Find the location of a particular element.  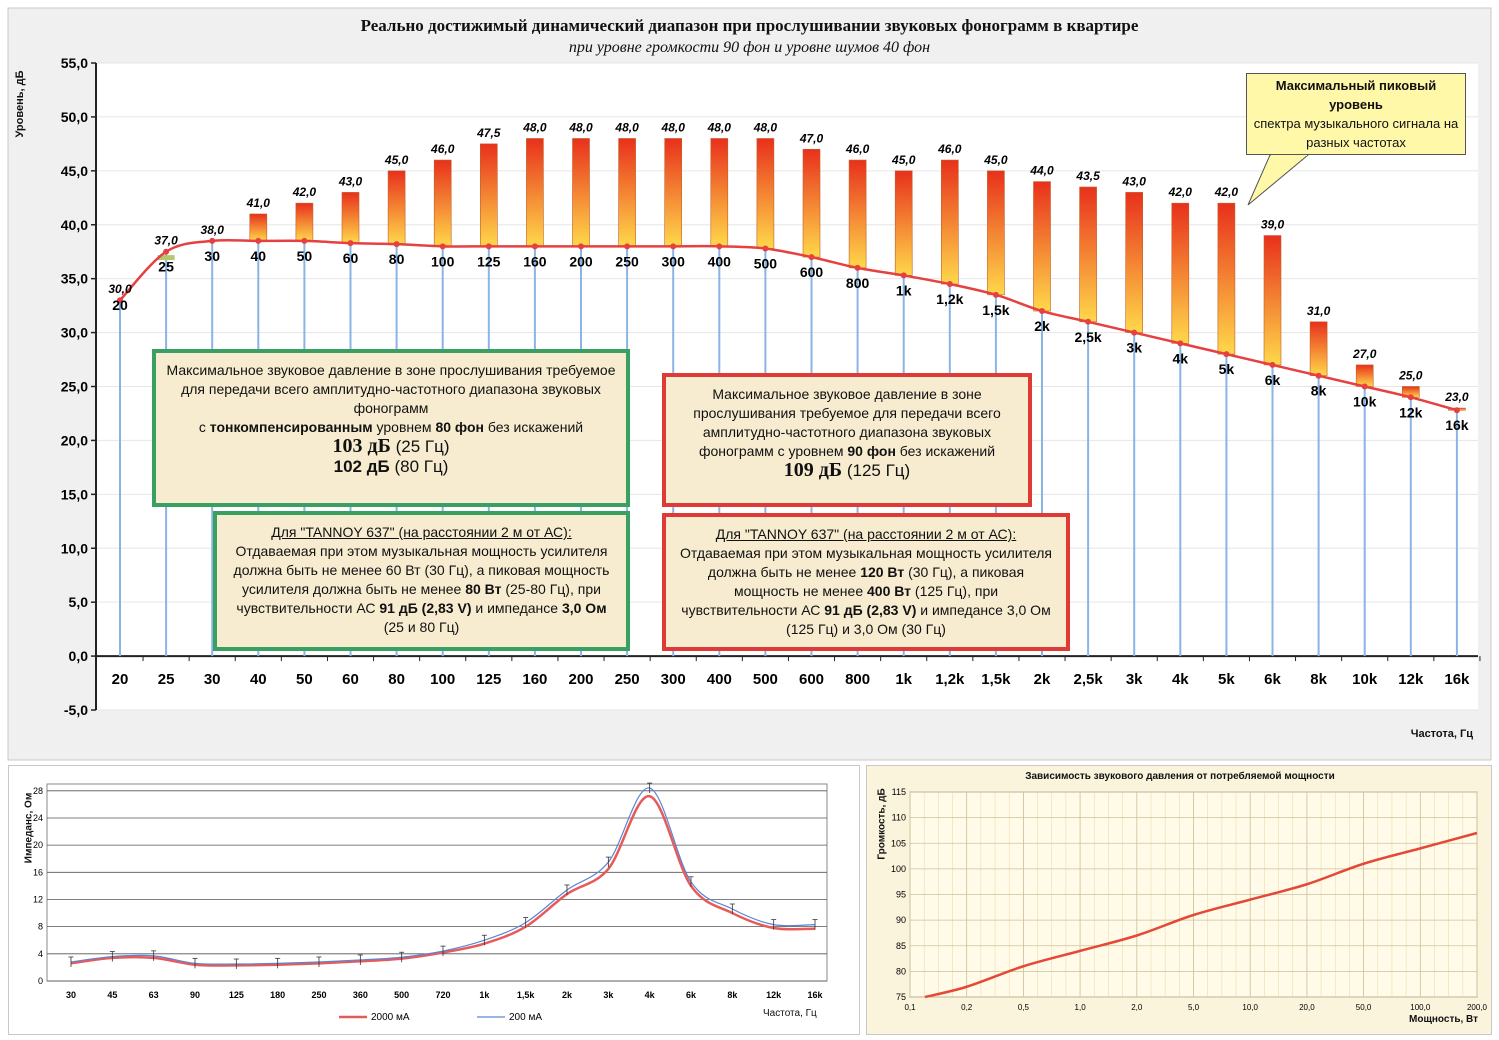

spl-x-tick: 20,0 is located at coordinates (1307, 1007).